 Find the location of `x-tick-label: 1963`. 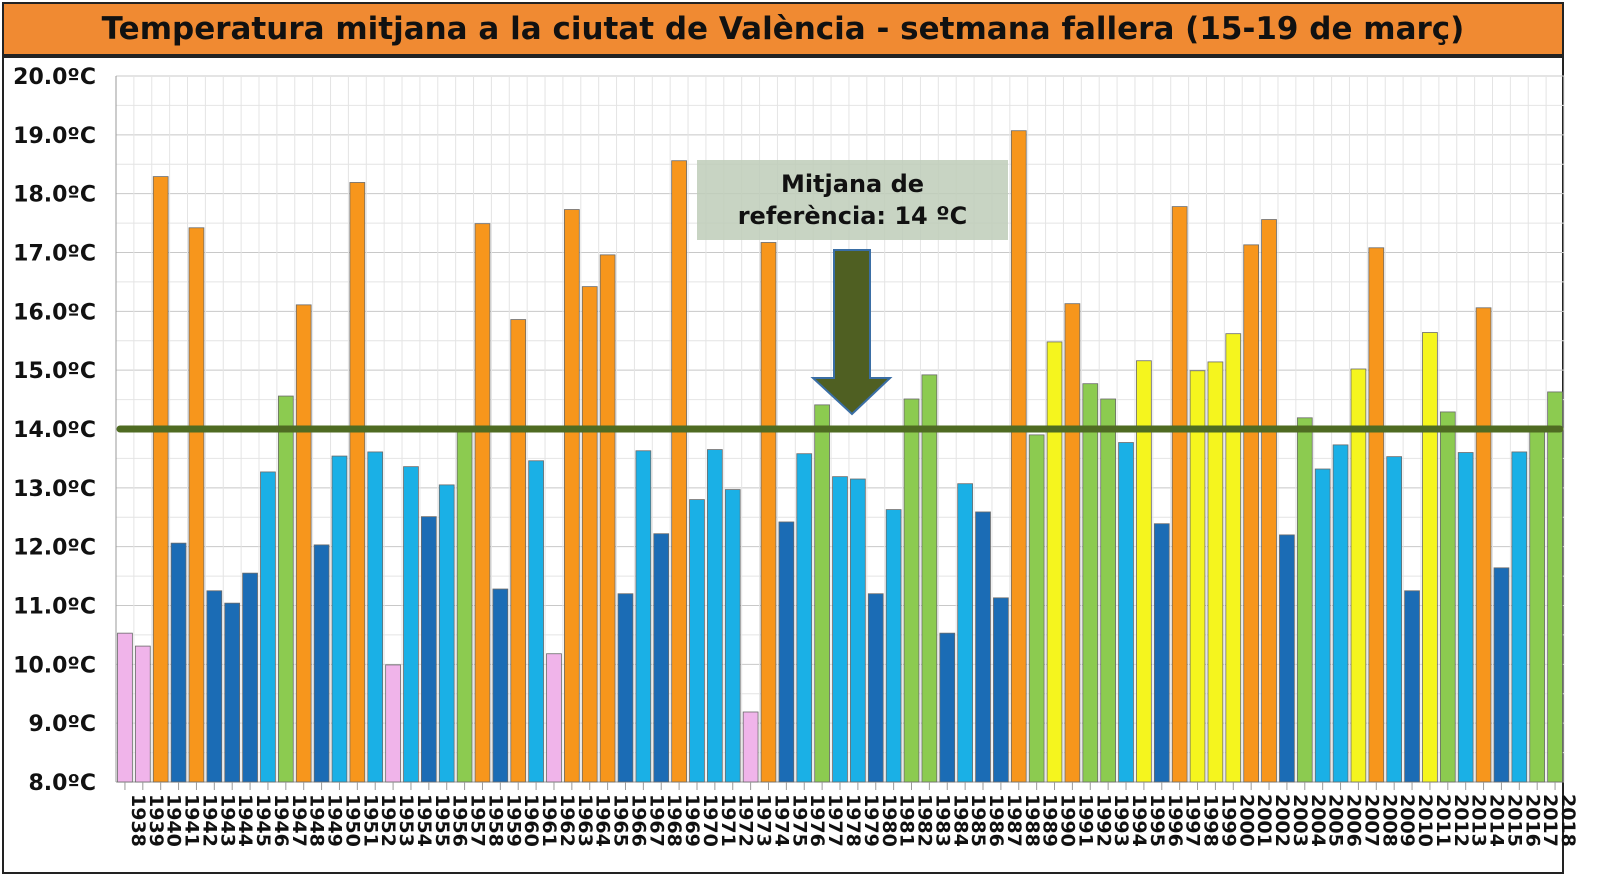

x-tick-label: 1963 is located at coordinates (585, 820).